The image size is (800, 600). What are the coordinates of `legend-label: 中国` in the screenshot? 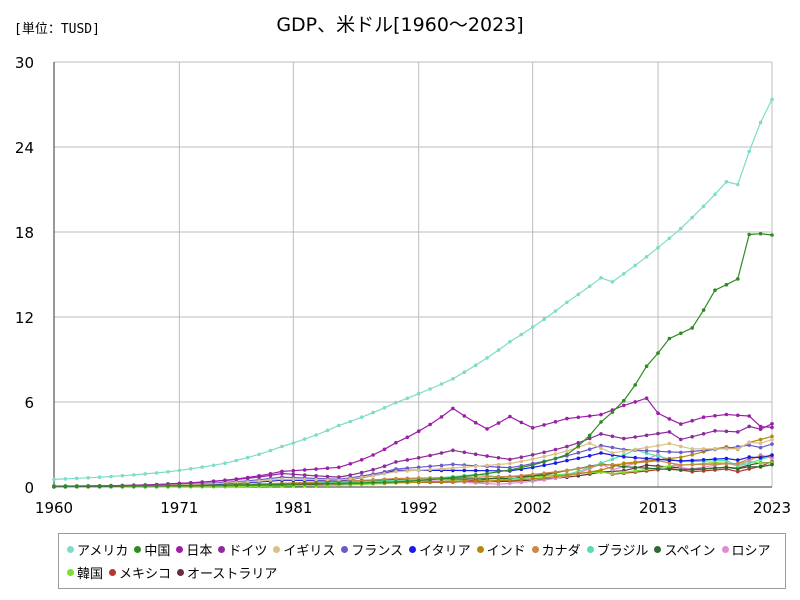 It's located at (157, 551).